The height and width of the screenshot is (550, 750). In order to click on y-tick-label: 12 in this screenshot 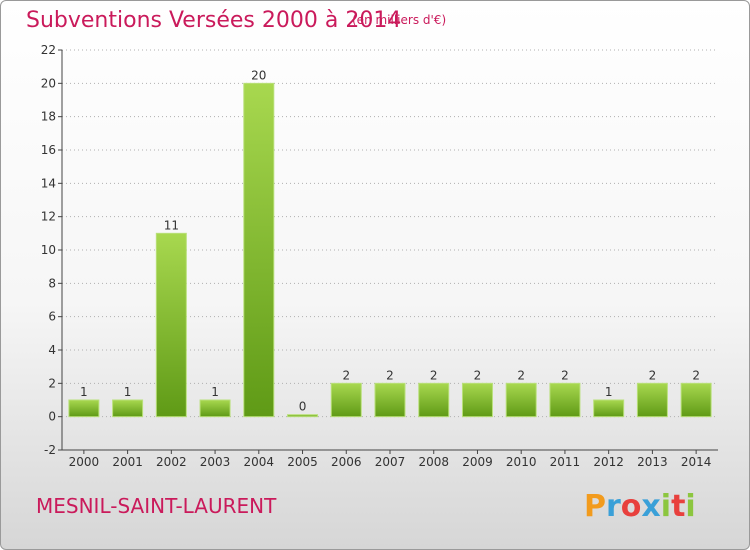, I will do `click(48, 217)`.